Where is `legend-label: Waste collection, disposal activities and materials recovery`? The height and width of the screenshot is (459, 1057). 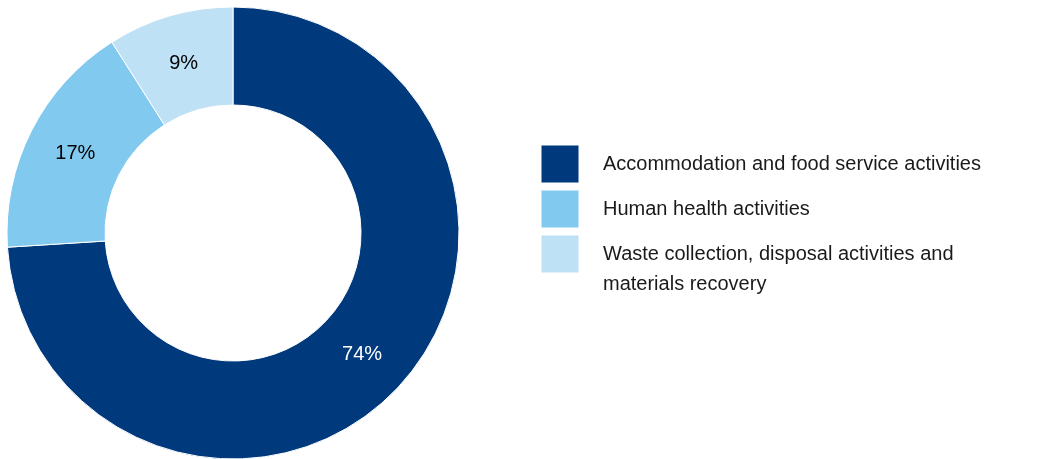
legend-label: Waste collection, disposal activities and materials recovery is located at coordinates (778, 268).